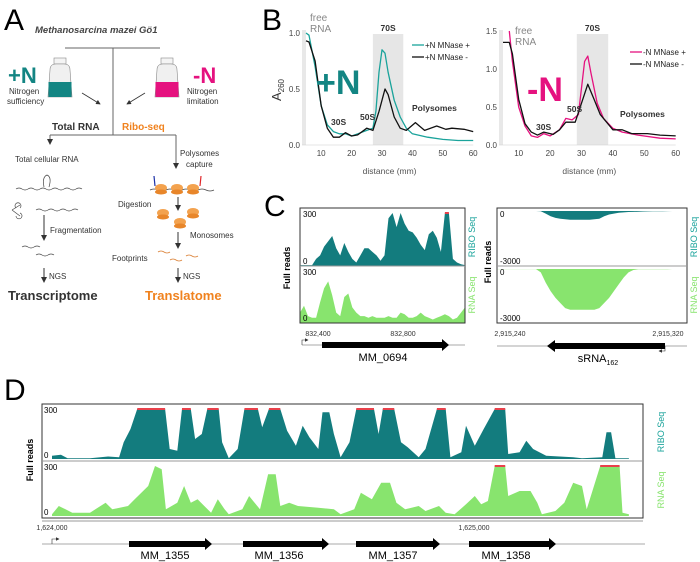  I want to click on x-tick-label: 2,915,240, so click(509, 334).